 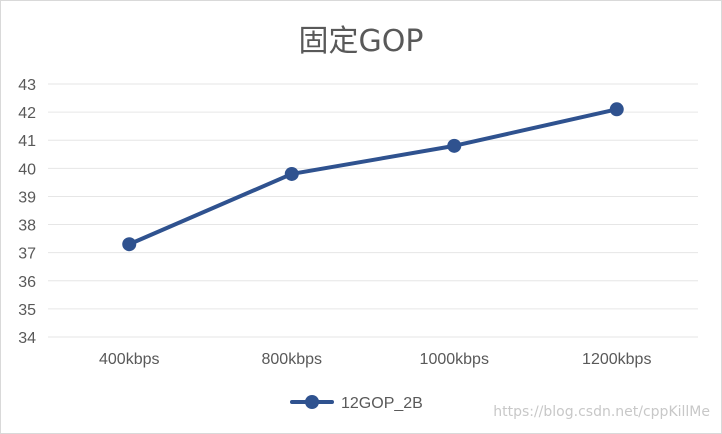 What do you see at coordinates (27, 282) in the screenshot?
I see `y-tick-label: 36` at bounding box center [27, 282].